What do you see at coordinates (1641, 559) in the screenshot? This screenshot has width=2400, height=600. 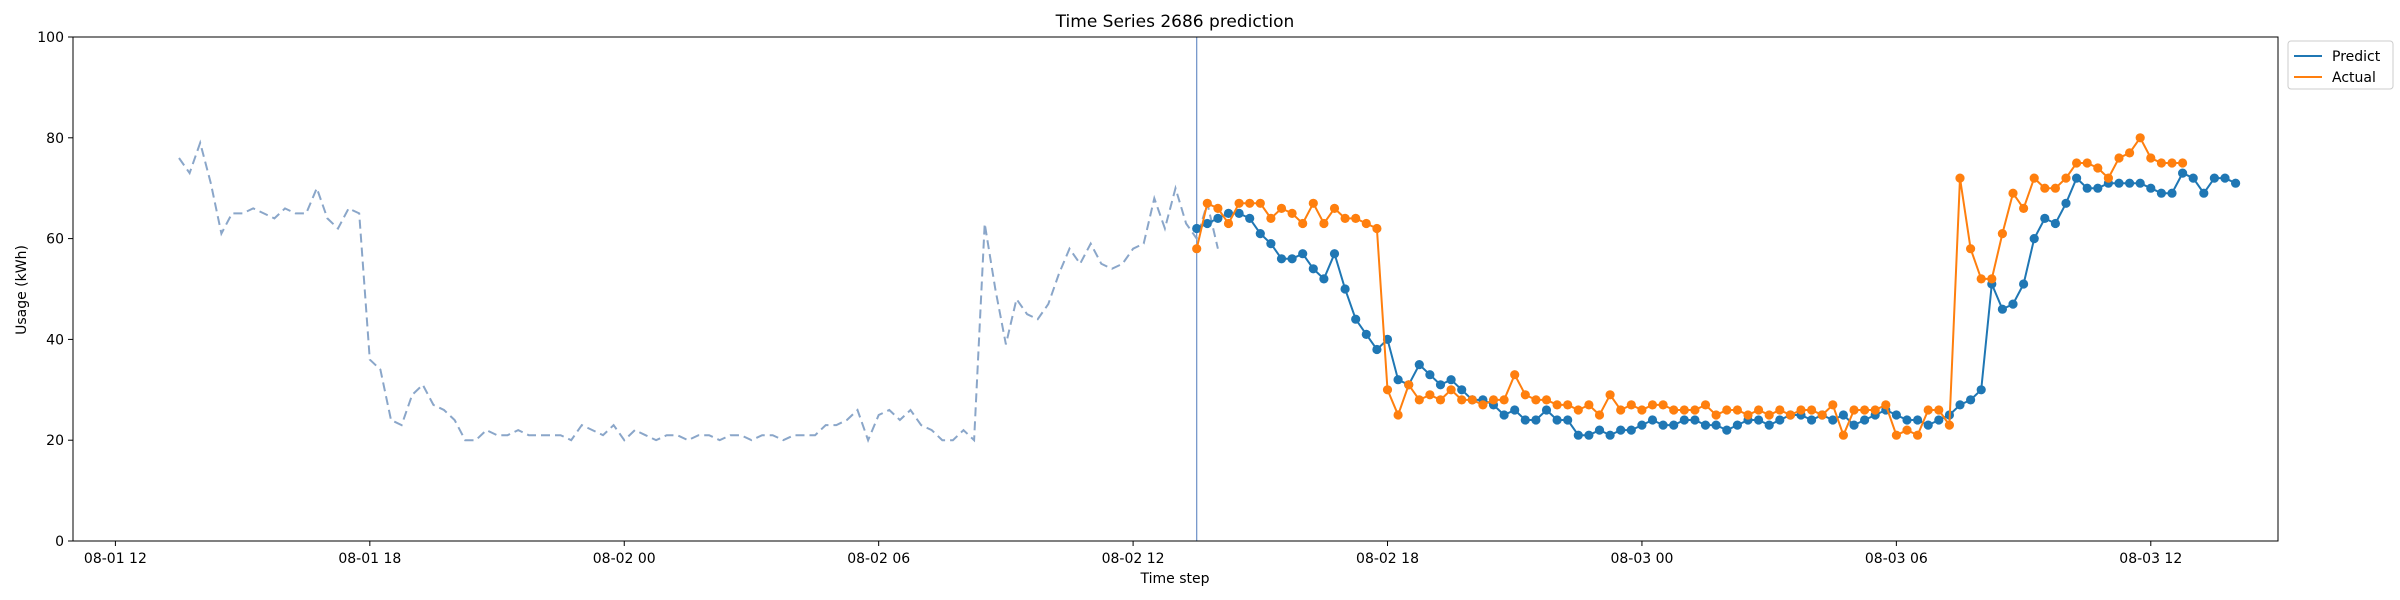 I see `x-tick-label: 08-03 00` at bounding box center [1641, 559].